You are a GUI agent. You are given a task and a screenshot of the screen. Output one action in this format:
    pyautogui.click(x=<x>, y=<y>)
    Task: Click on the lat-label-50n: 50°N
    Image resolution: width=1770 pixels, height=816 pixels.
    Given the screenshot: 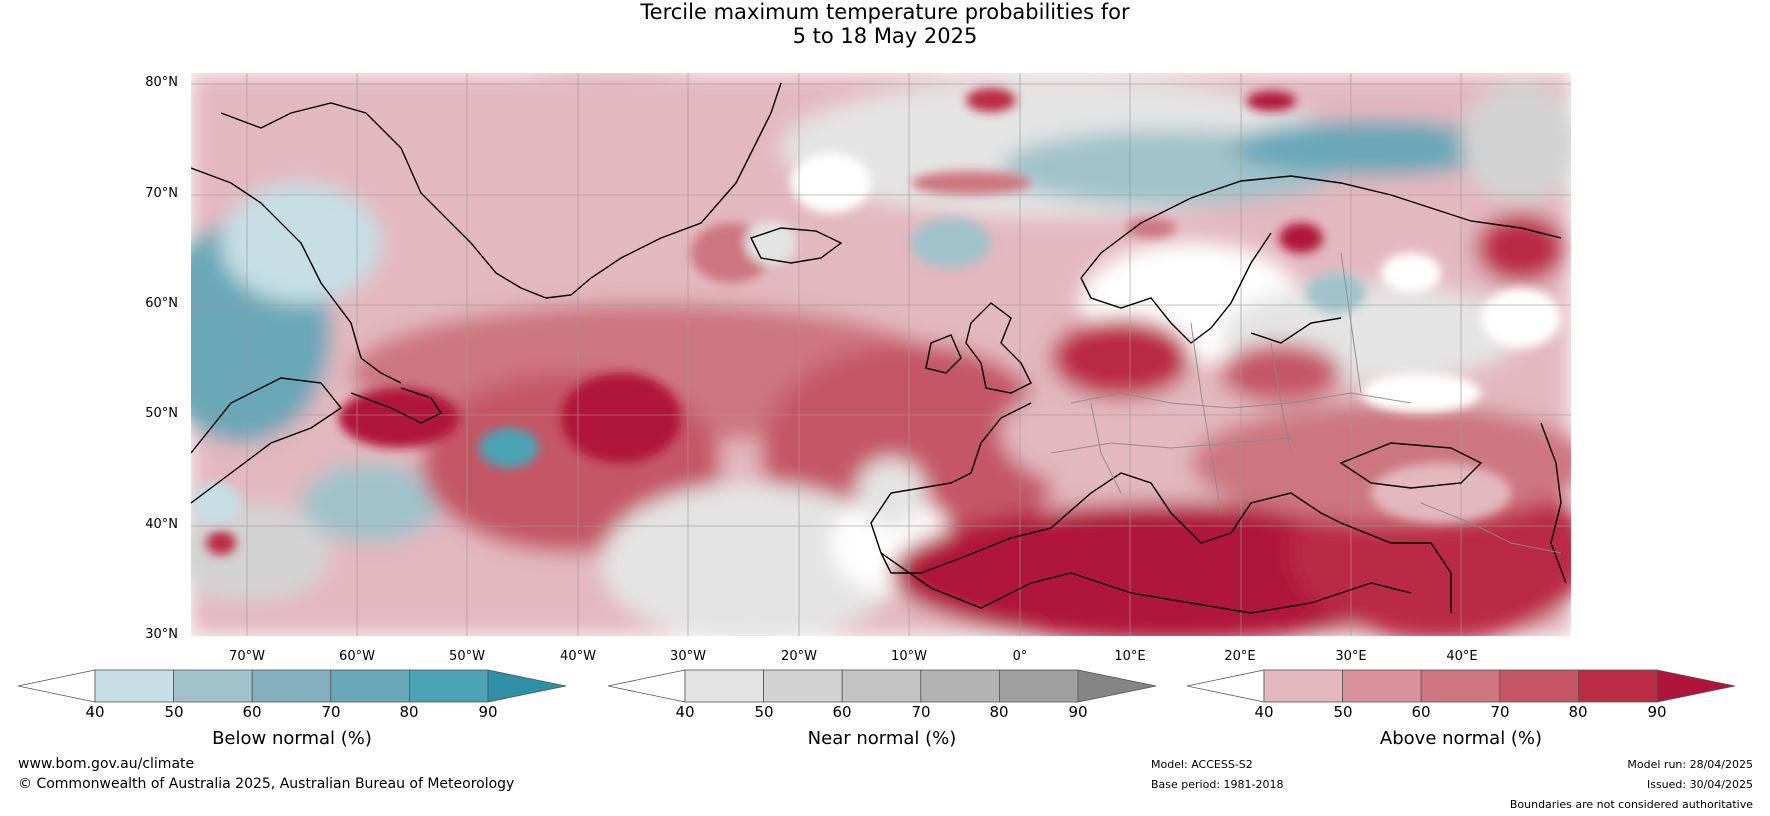 What is the action you would take?
    pyautogui.click(x=161, y=413)
    